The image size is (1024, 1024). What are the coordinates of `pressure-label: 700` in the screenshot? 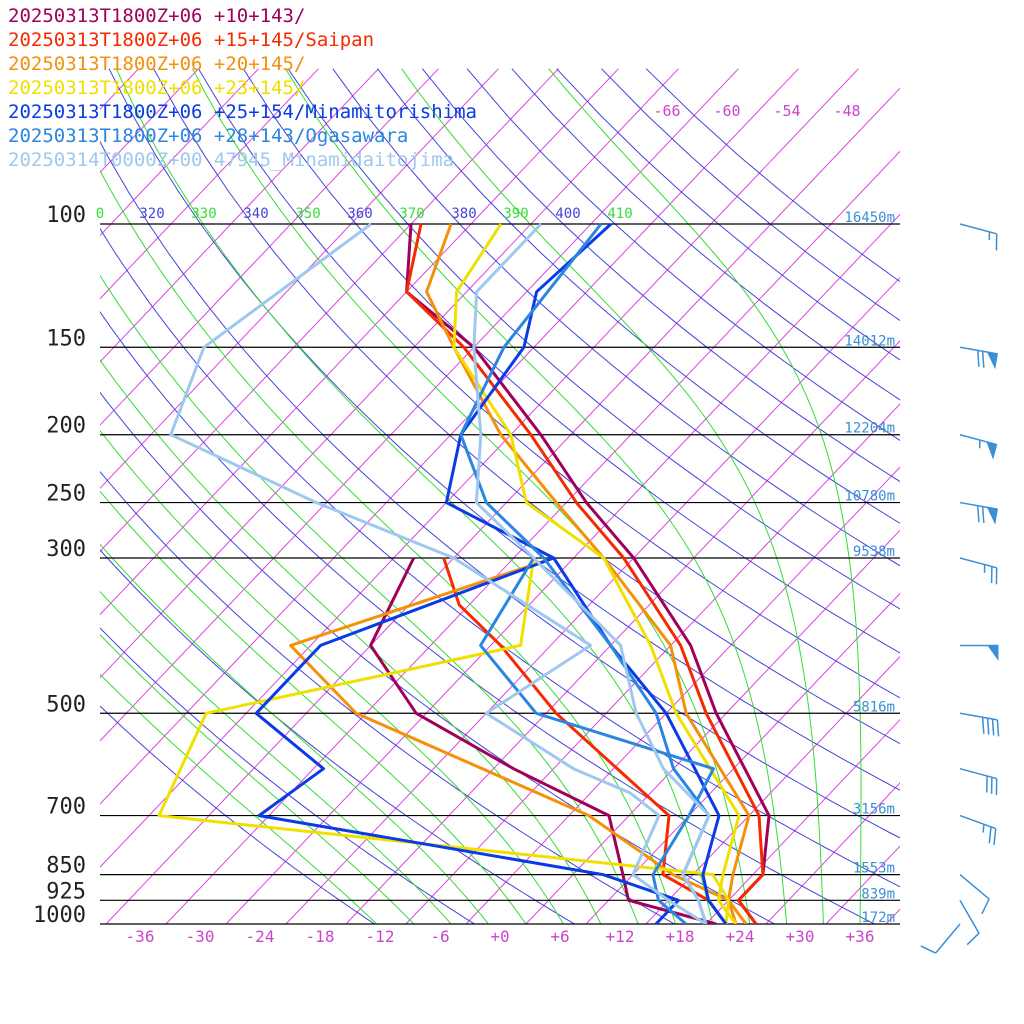 It's located at (66, 807).